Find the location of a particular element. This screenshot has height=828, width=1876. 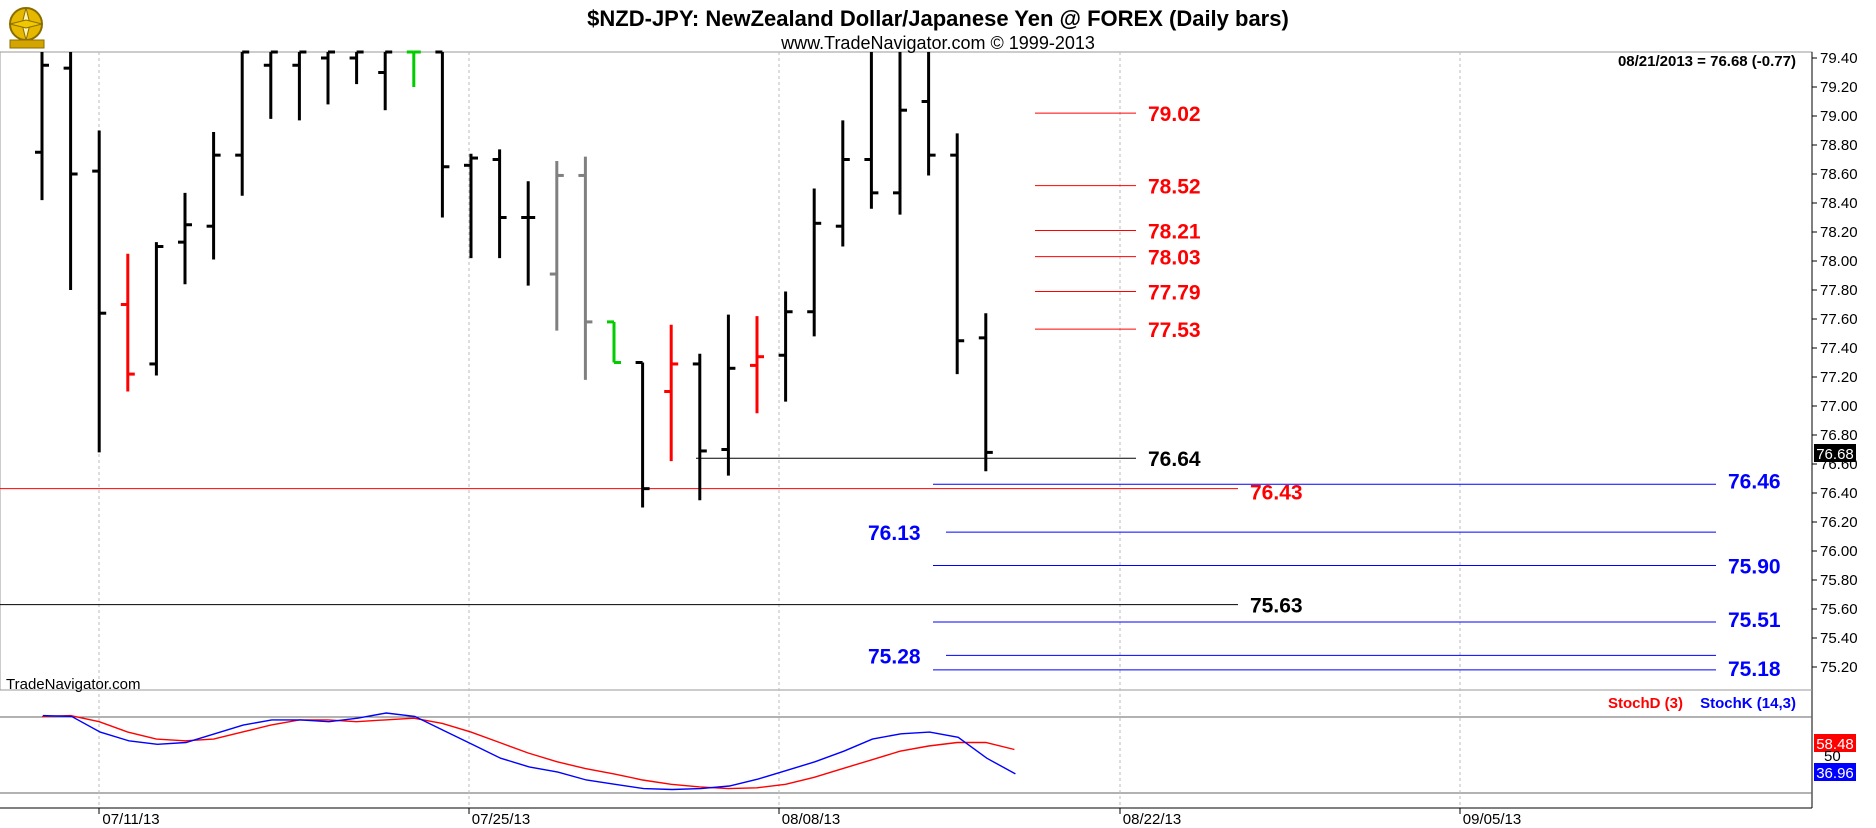

y-tick-label: 76.00 is located at coordinates (1839, 551).